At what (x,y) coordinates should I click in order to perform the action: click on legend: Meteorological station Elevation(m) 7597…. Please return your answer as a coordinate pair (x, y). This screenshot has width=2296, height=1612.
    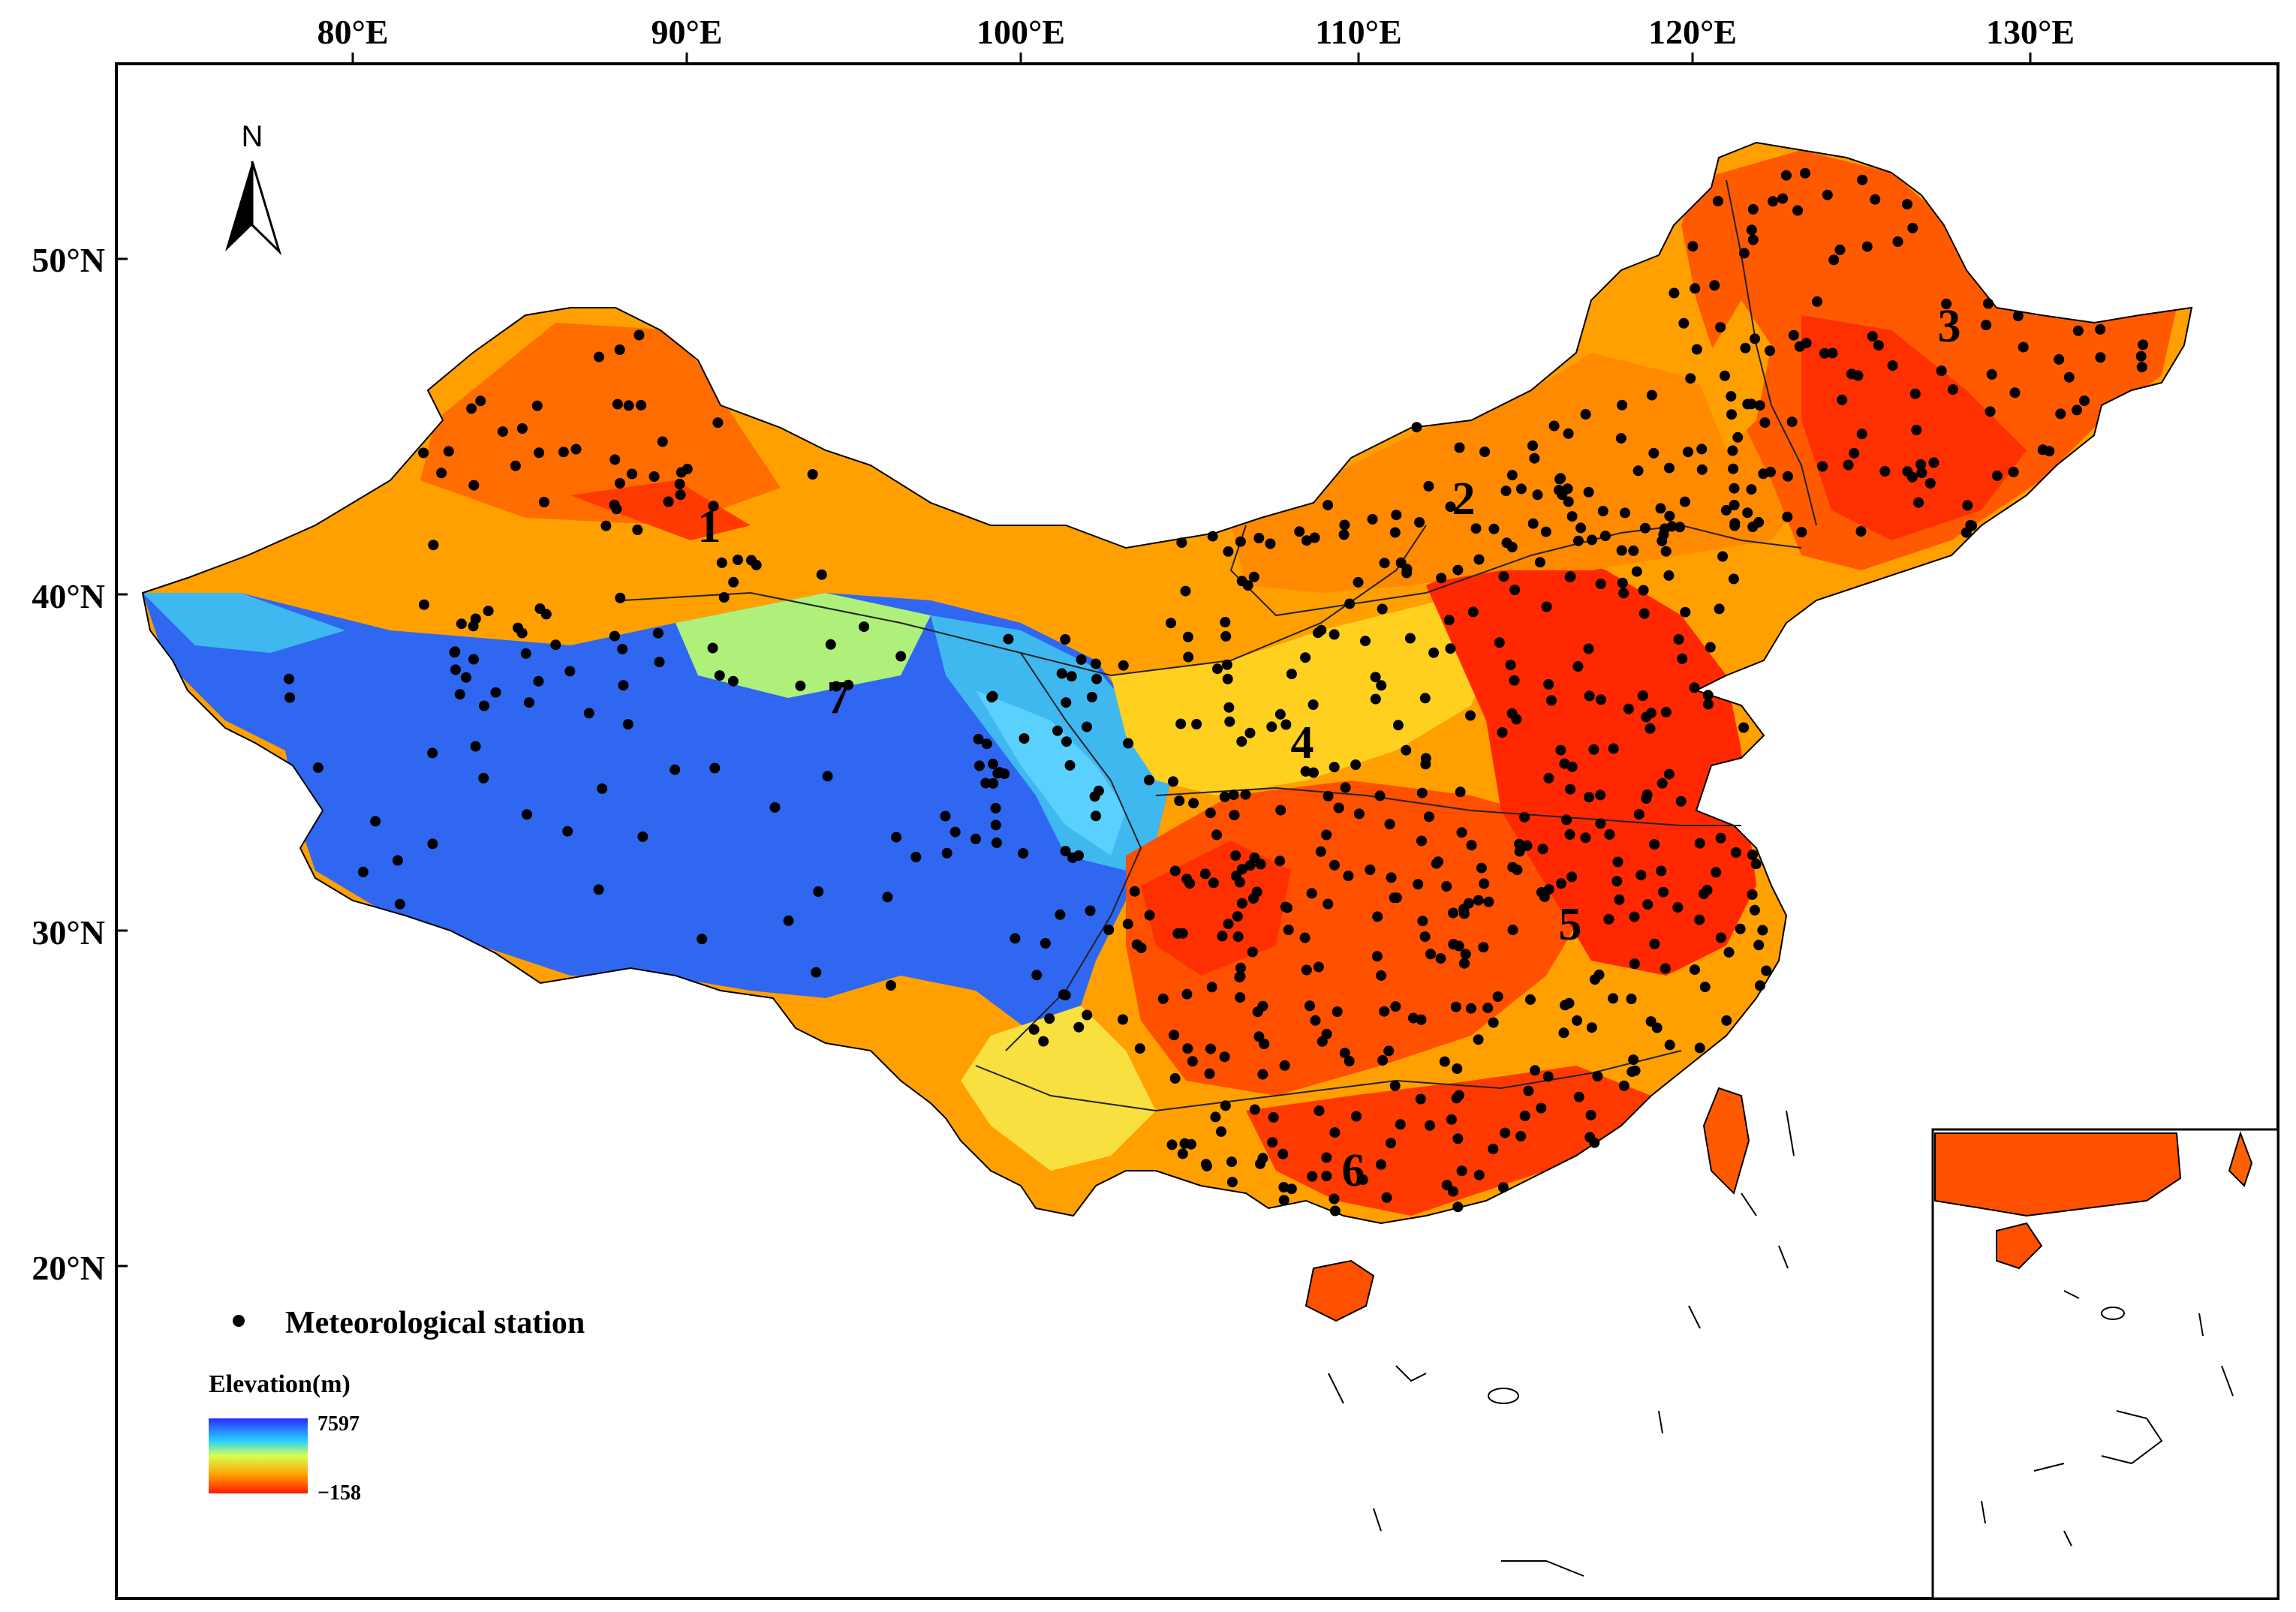
    Looking at the image, I should click on (397, 1405).